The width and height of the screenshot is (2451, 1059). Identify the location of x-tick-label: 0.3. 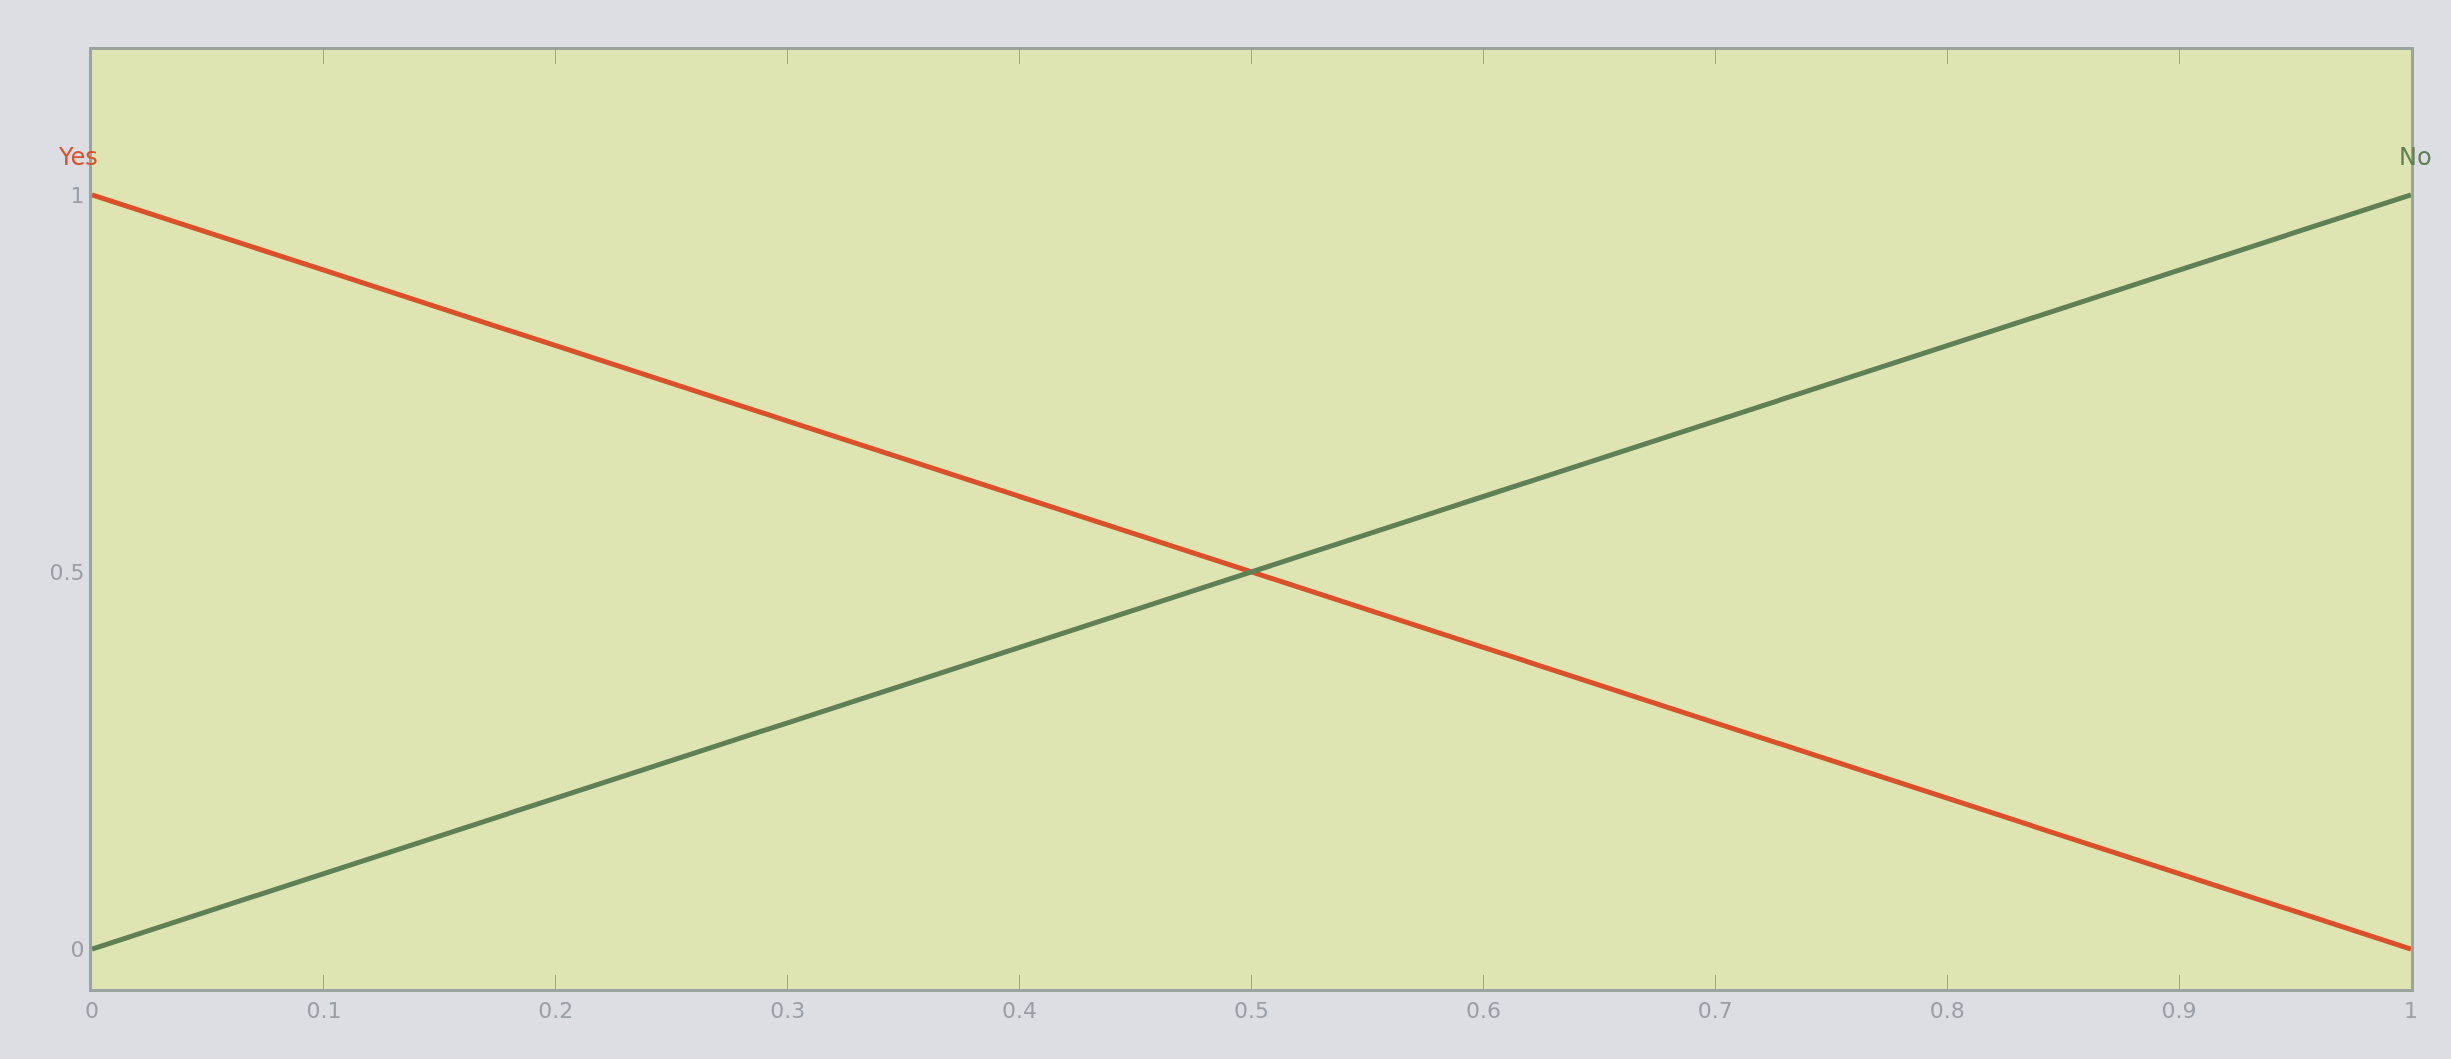
(788, 1011).